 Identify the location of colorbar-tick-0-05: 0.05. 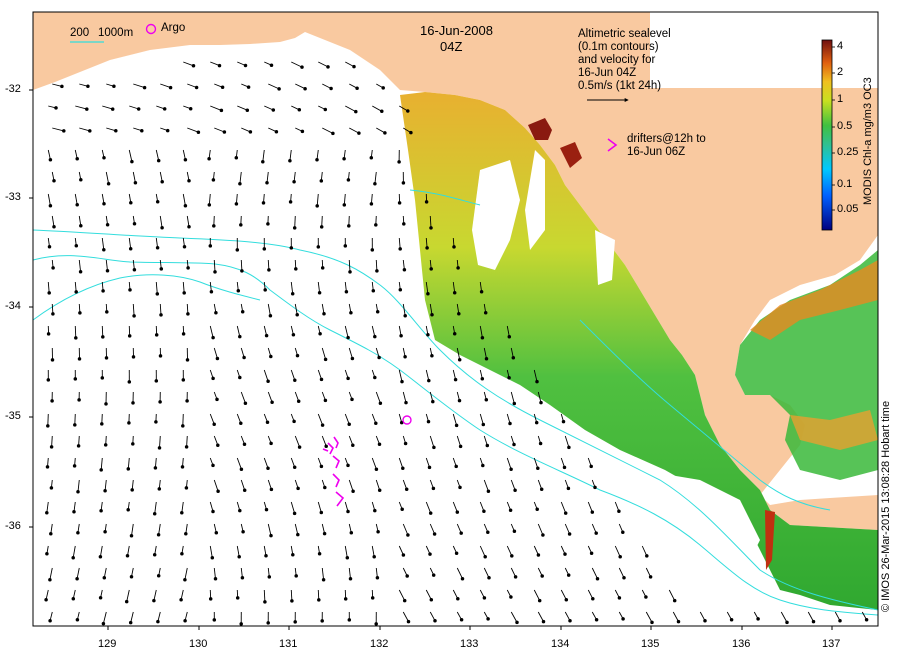
(848, 209).